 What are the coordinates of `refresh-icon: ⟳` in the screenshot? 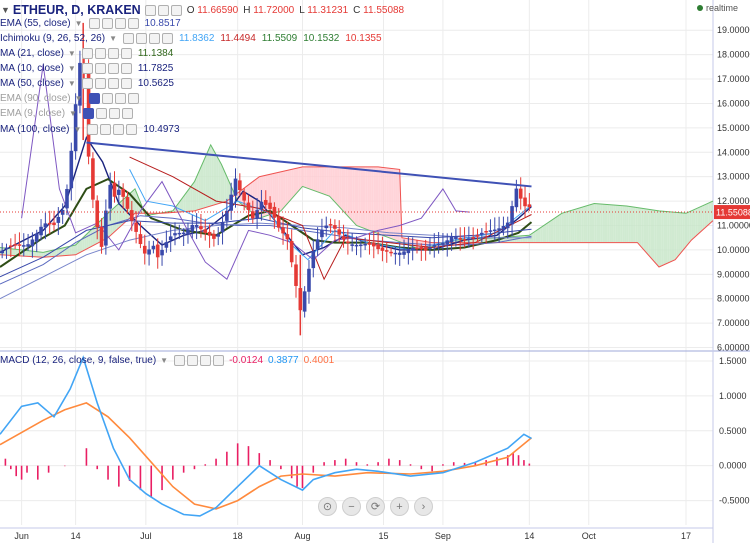 It's located at (375, 506).